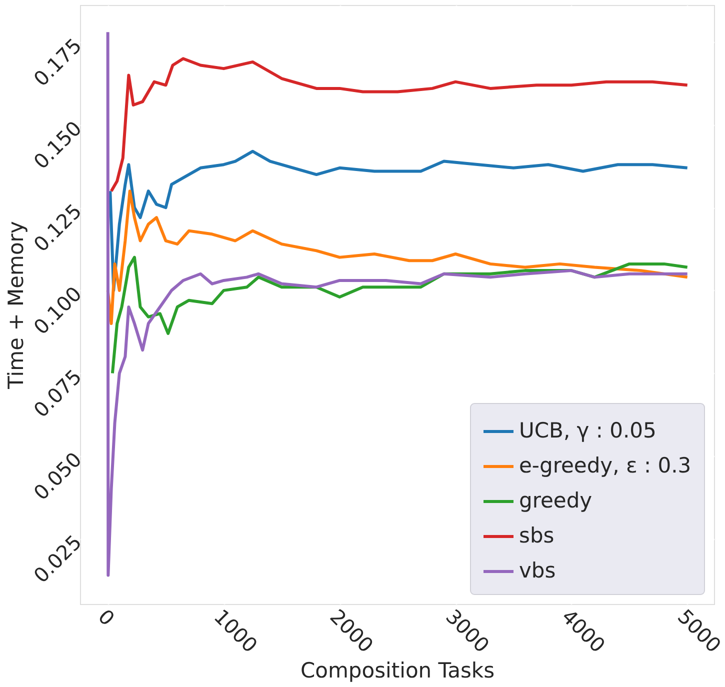 This screenshot has width=725, height=687. What do you see at coordinates (536, 536) in the screenshot?
I see `legend-label: sbs` at bounding box center [536, 536].